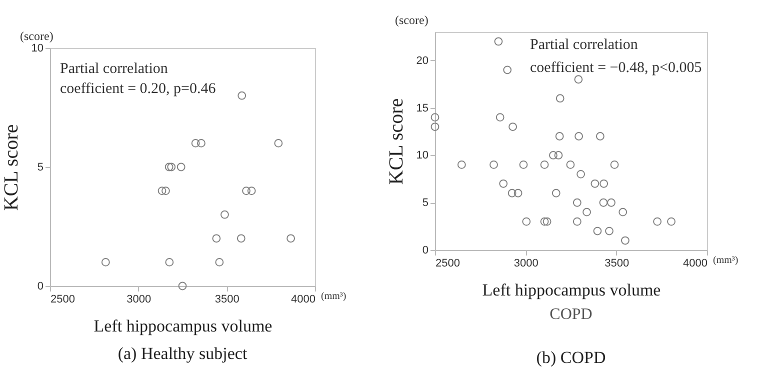  What do you see at coordinates (571, 314) in the screenshot?
I see `text: COPD` at bounding box center [571, 314].